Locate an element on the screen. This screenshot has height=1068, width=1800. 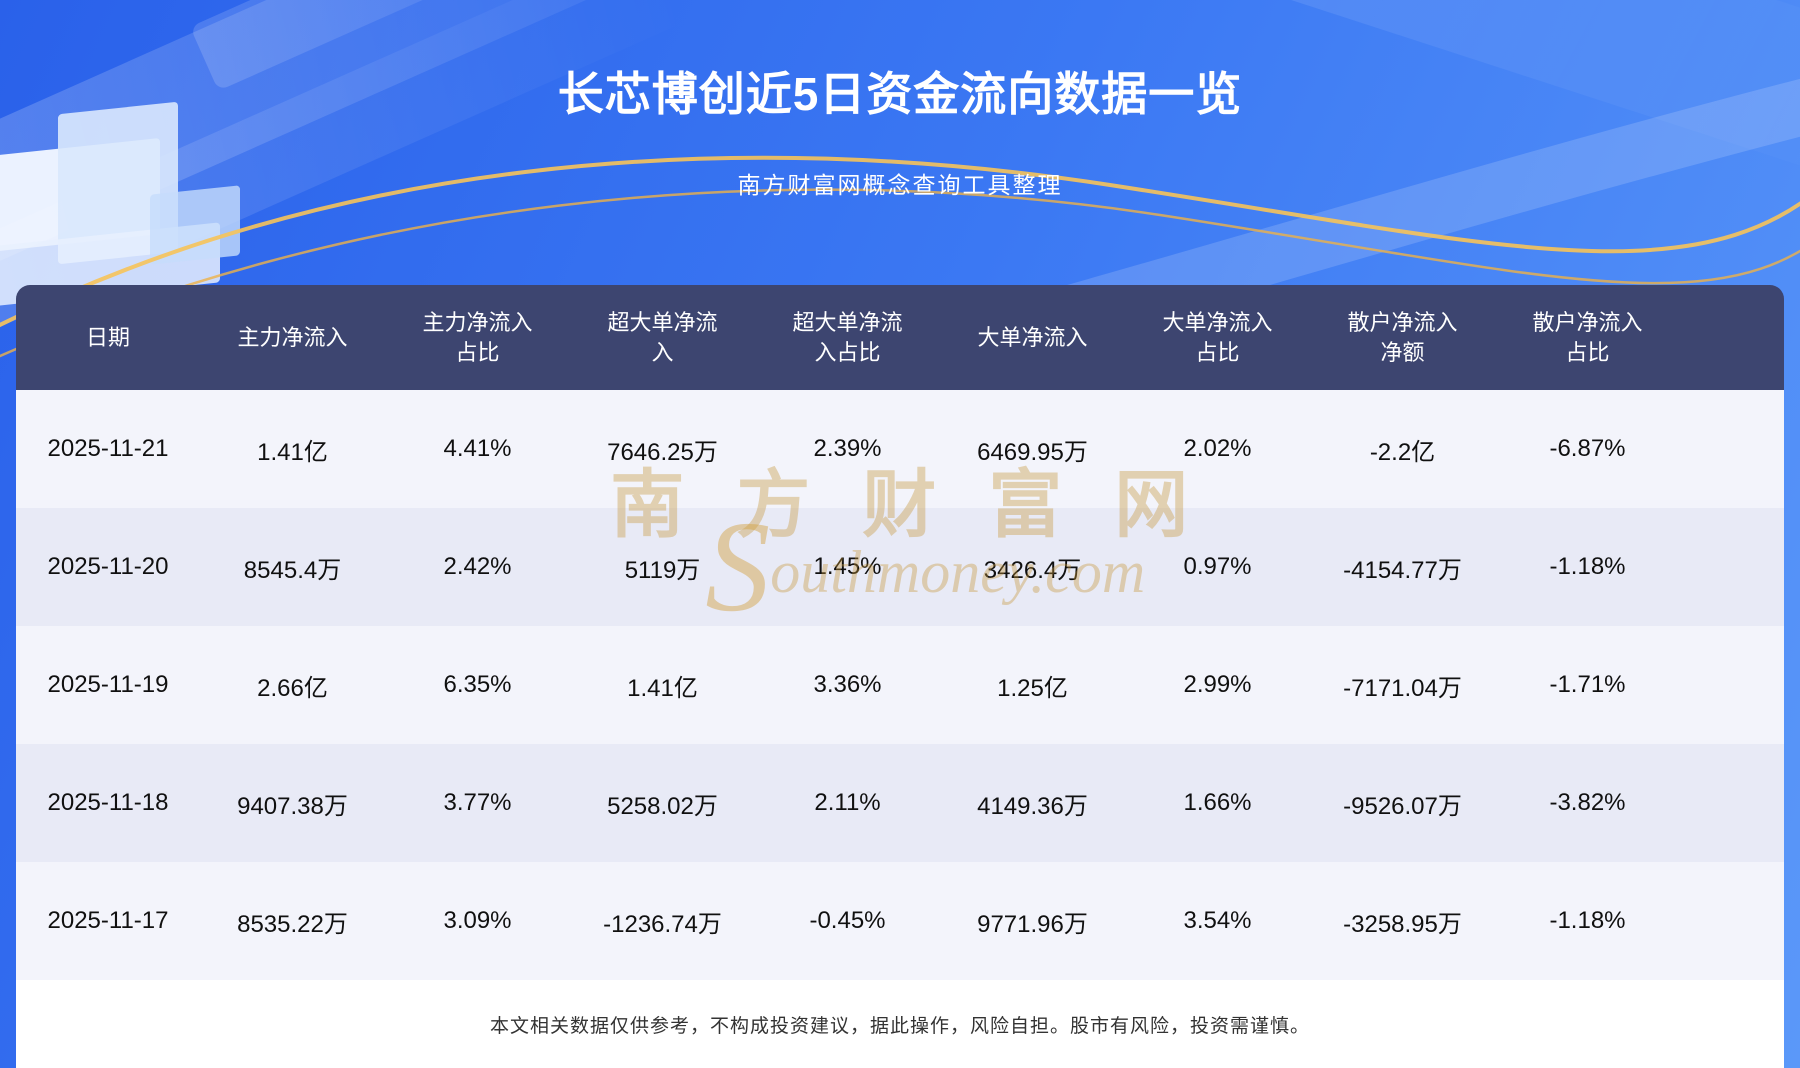
date-cell: 2025-11-17 is located at coordinates (108, 920).